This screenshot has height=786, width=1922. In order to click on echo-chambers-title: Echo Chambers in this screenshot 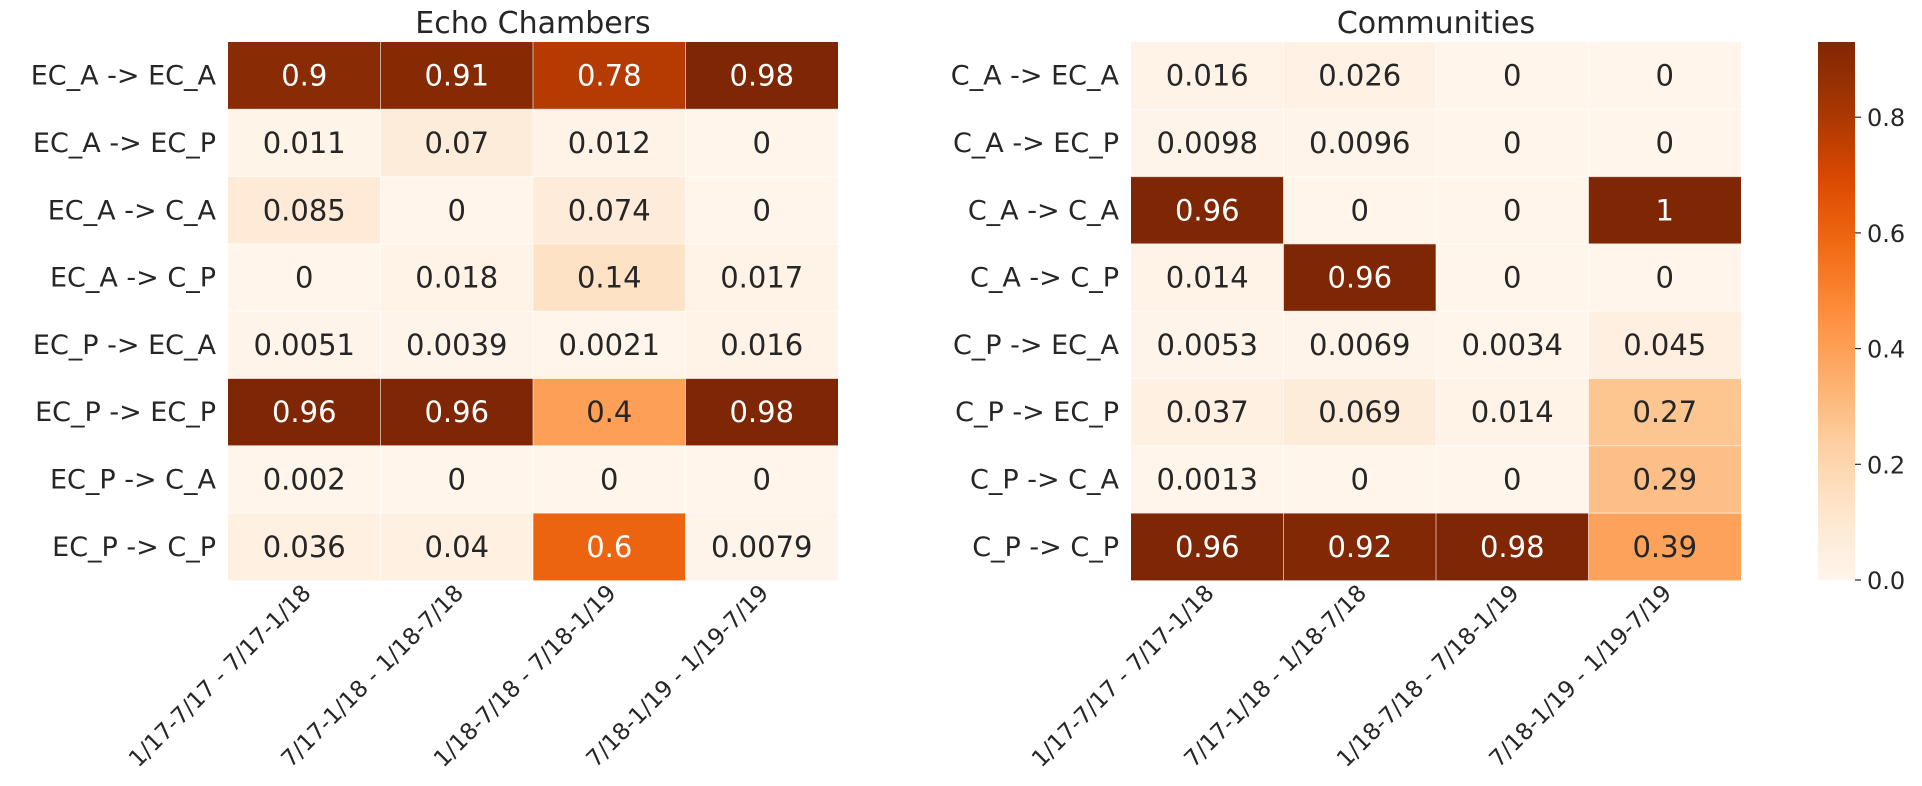, I will do `click(532, 23)`.